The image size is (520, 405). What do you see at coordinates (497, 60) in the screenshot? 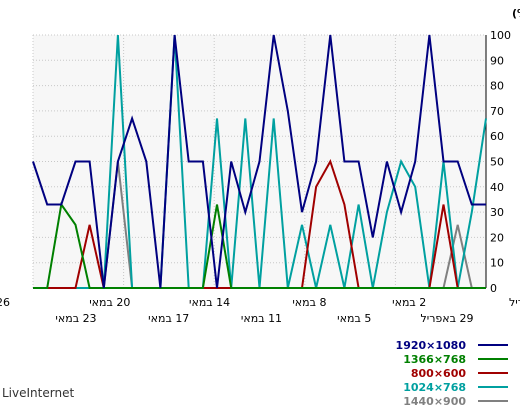
I see `y-tick-label: 90` at bounding box center [497, 60].